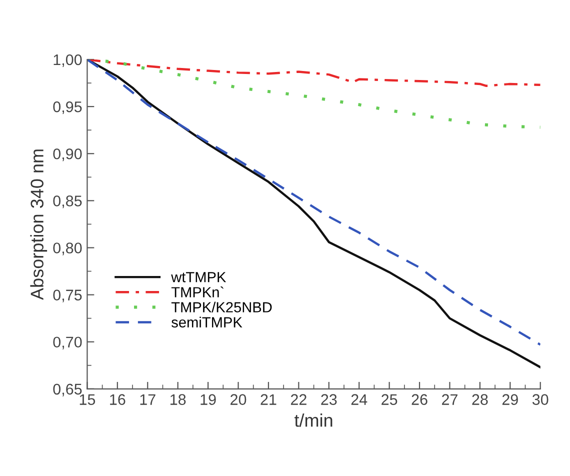 This screenshot has width=570, height=476. I want to click on y-tick-label: 1,00, so click(68, 60).